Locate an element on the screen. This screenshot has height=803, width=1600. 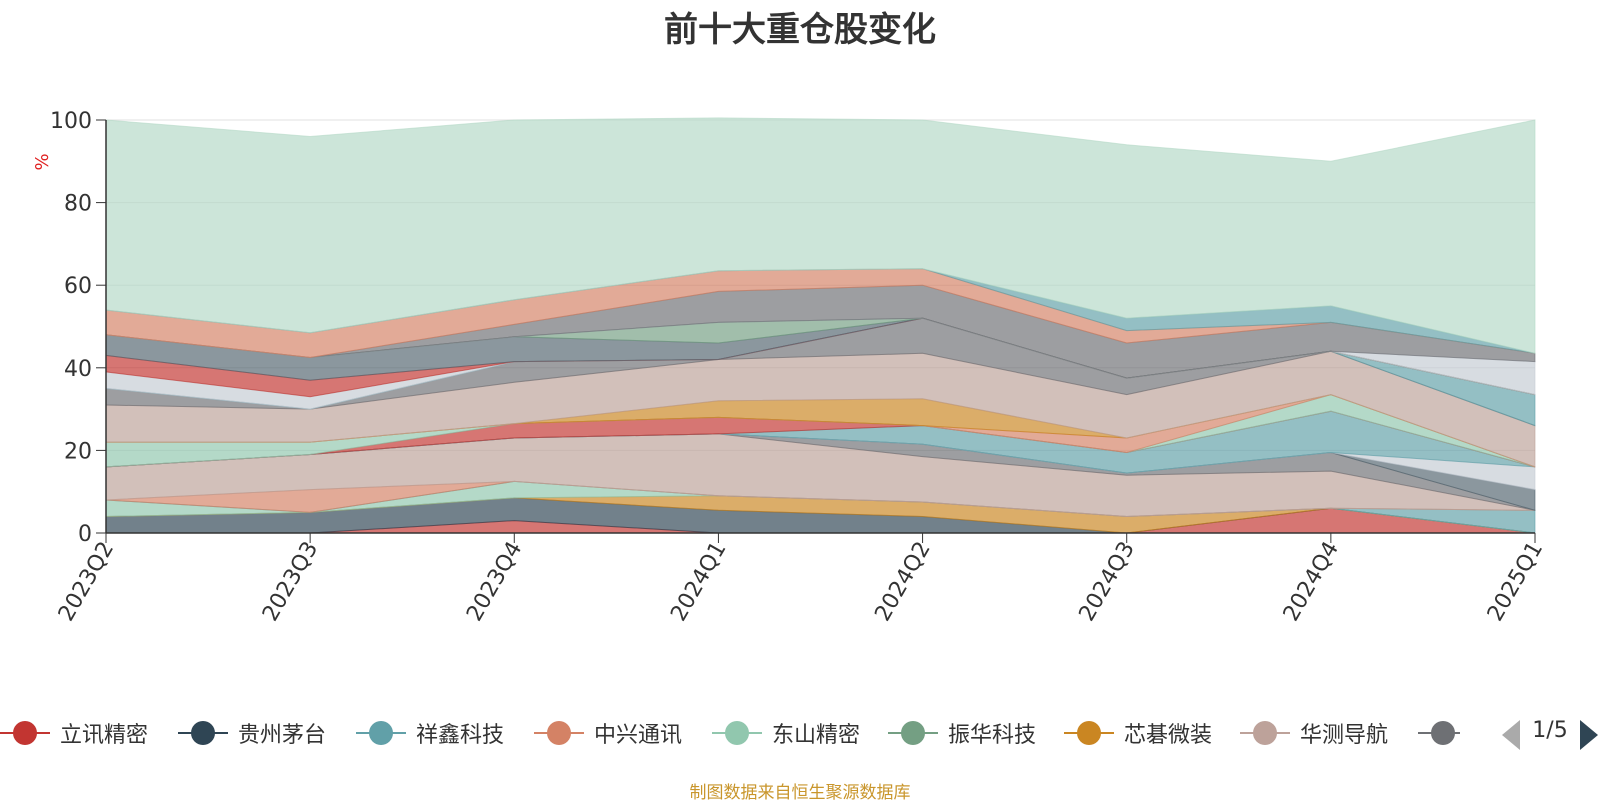
legend-label: 振华科技 is located at coordinates (992, 735).